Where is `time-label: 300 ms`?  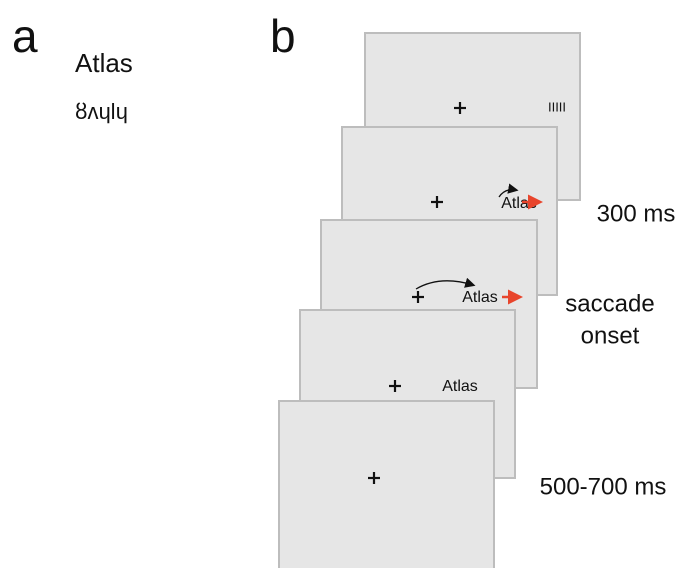 time-label: 300 ms is located at coordinates (636, 213).